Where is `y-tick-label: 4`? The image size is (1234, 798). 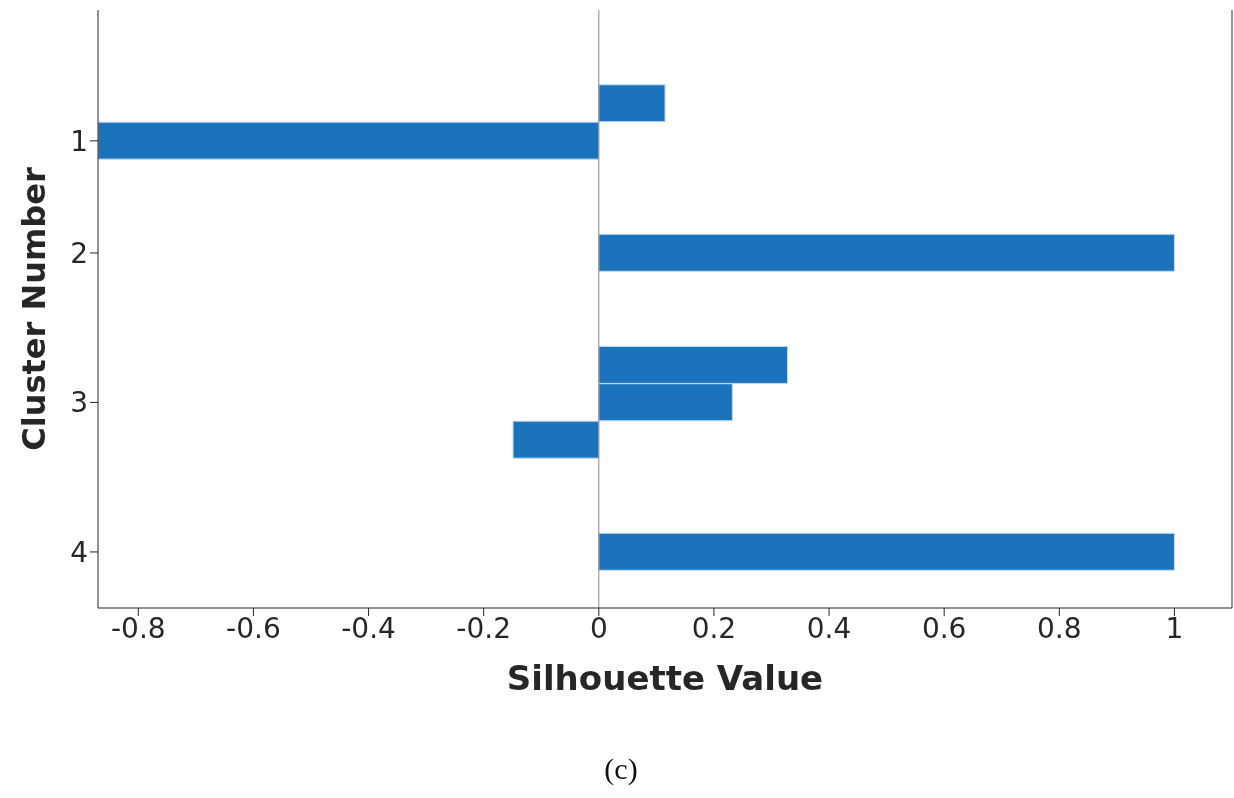 y-tick-label: 4 is located at coordinates (79, 552).